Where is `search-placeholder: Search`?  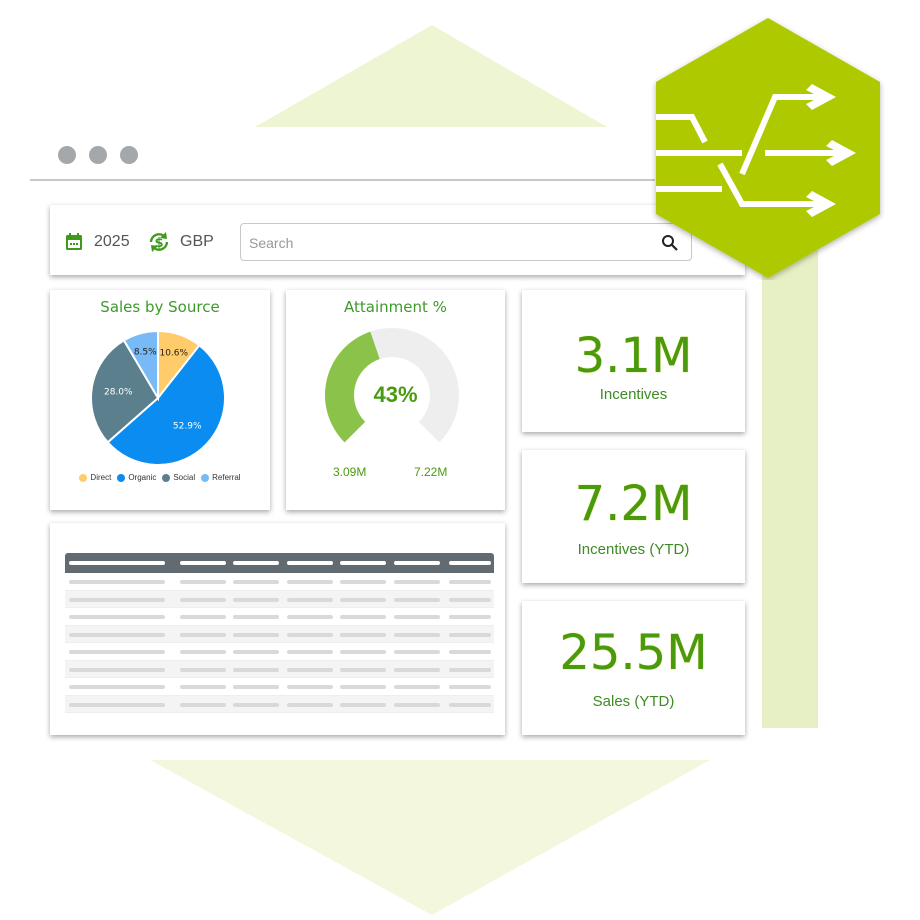 search-placeholder: Search is located at coordinates (271, 243).